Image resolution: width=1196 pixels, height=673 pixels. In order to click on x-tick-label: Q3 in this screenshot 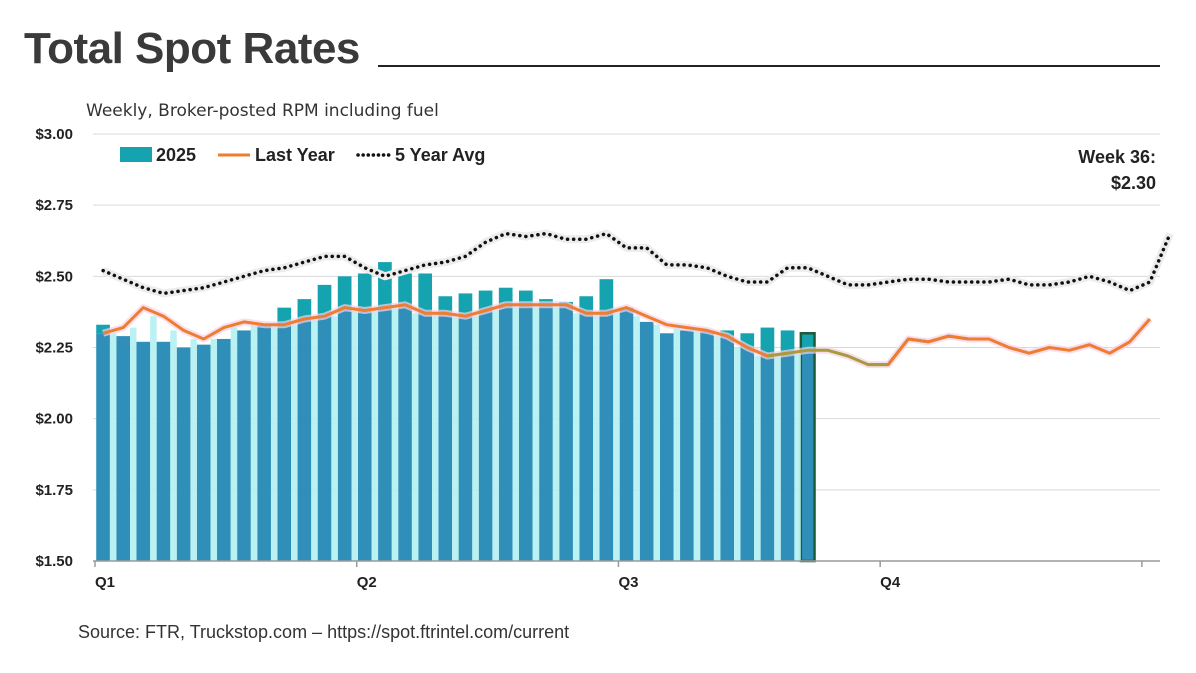, I will do `click(628, 582)`.